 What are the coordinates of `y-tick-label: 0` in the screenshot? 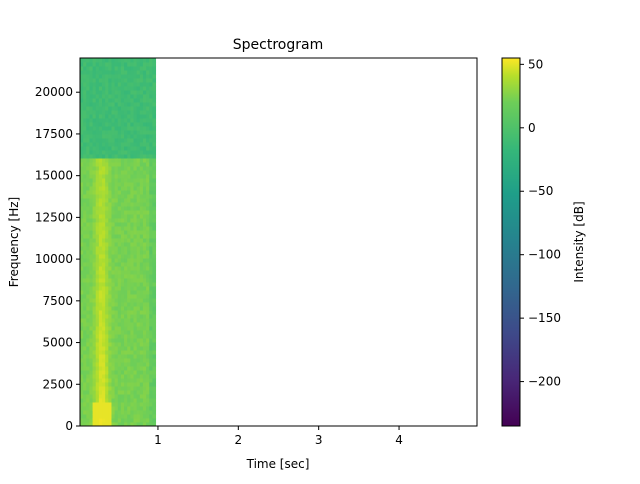 It's located at (69, 426).